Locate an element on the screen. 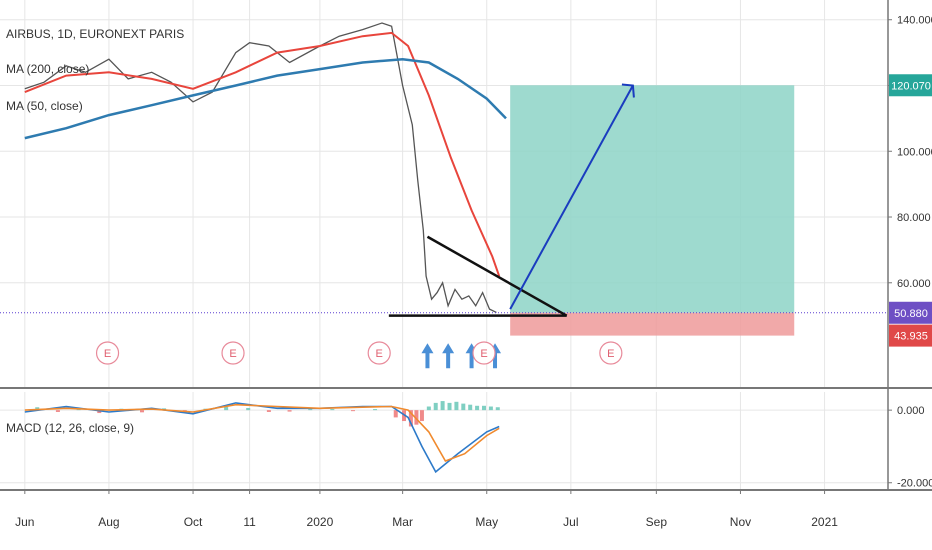 Image resolution: width=932 pixels, height=550 pixels. macd_line is located at coordinates (262, 438).